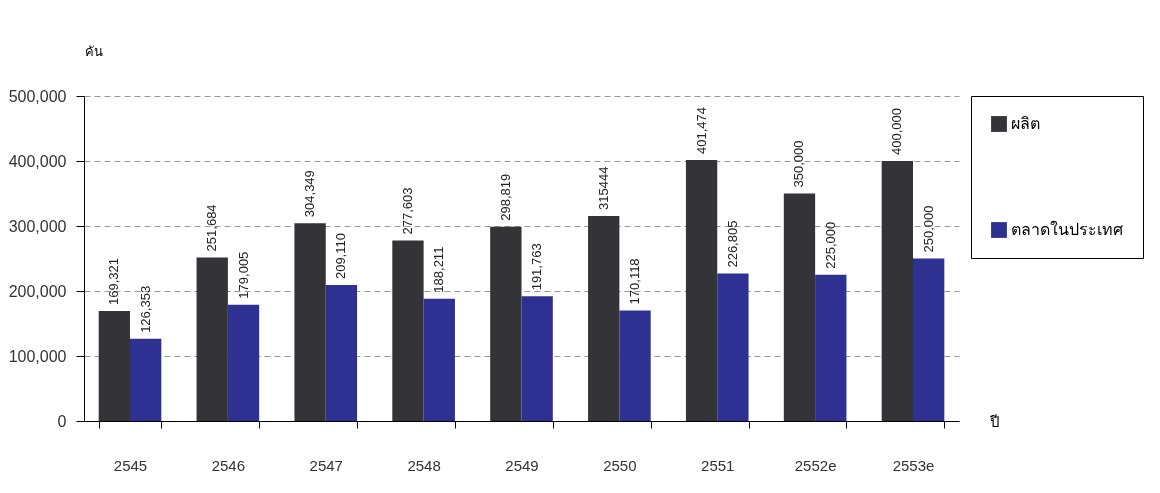 The height and width of the screenshot is (493, 1160). I want to click on legend-label: ผลิต, so click(1025, 123).